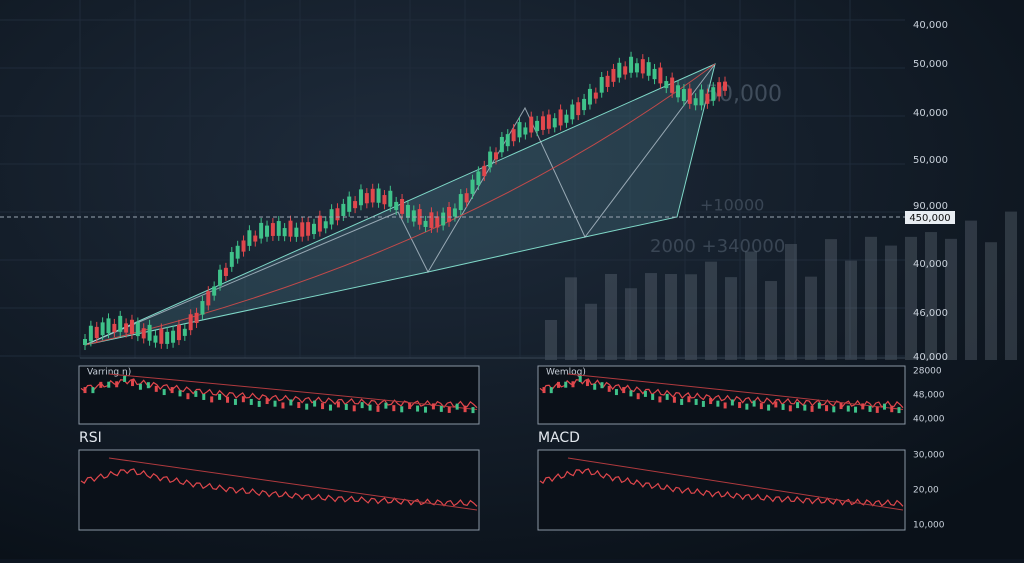  Describe the element at coordinates (929, 526) in the screenshot. I see `panel-axis-label: 10,000` at that location.